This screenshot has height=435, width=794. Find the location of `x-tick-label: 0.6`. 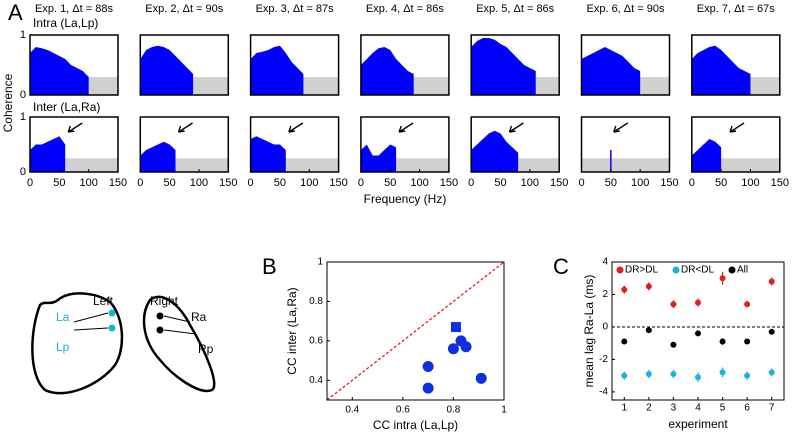

x-tick-label: 0.6 is located at coordinates (403, 410).